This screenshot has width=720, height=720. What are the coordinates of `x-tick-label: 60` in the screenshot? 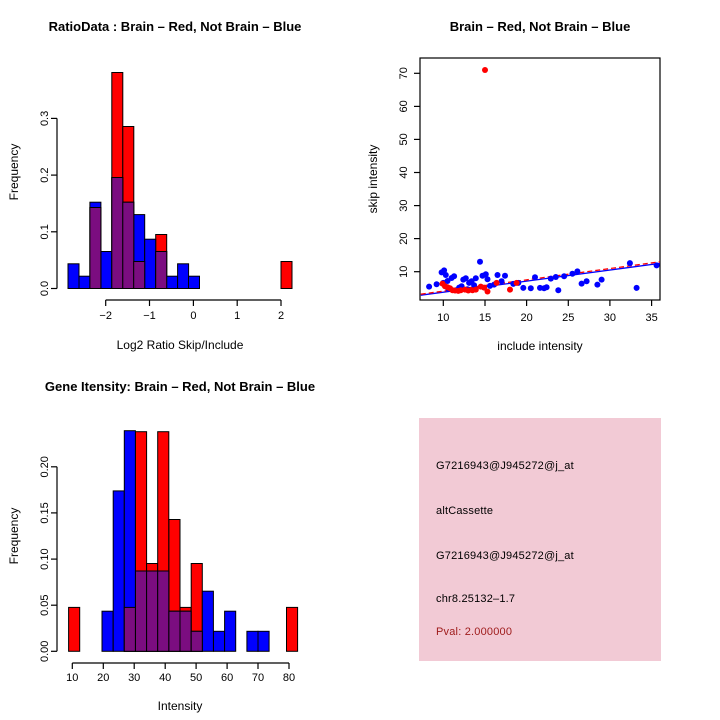 It's located at (227, 678).